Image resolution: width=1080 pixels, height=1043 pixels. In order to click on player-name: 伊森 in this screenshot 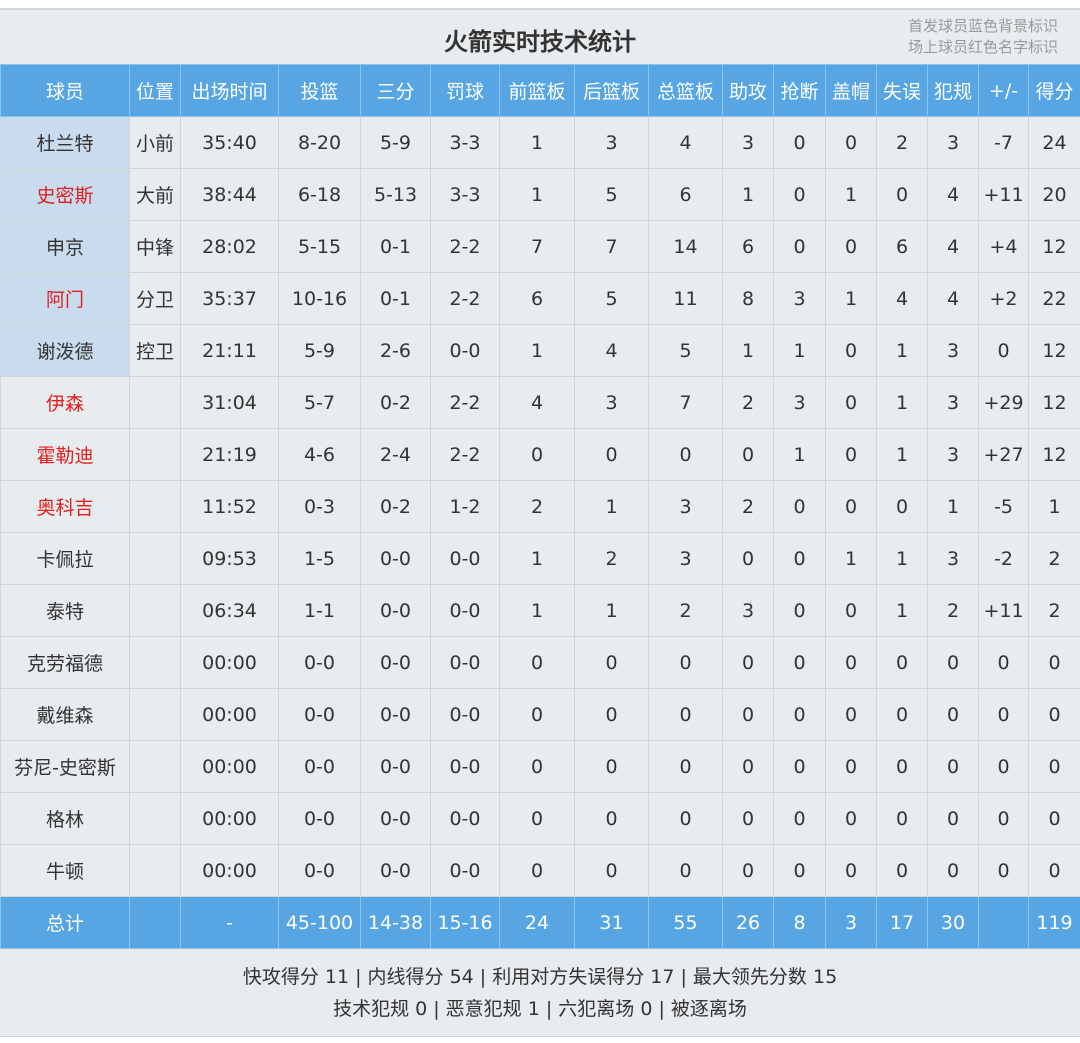, I will do `click(65, 402)`.